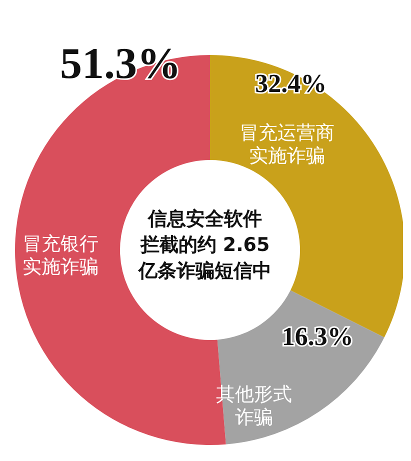 Image resolution: width=411 pixels, height=461 pixels. What do you see at coordinates (318, 336) in the screenshot?
I see `data-label: 16.3%` at bounding box center [318, 336].